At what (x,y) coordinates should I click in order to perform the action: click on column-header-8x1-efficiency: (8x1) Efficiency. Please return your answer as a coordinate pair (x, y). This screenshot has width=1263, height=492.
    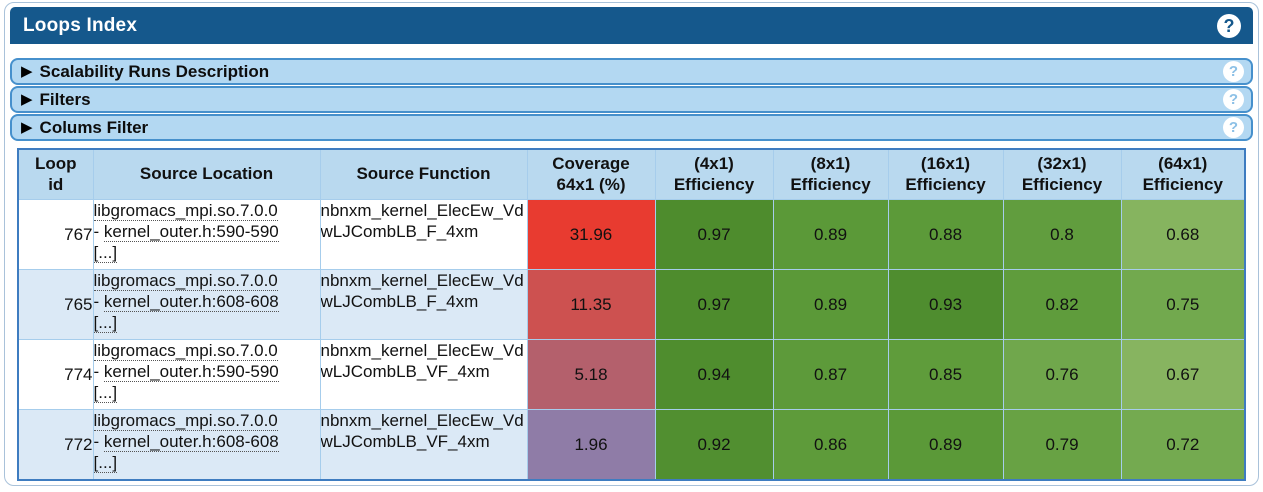
    Looking at the image, I should click on (830, 174).